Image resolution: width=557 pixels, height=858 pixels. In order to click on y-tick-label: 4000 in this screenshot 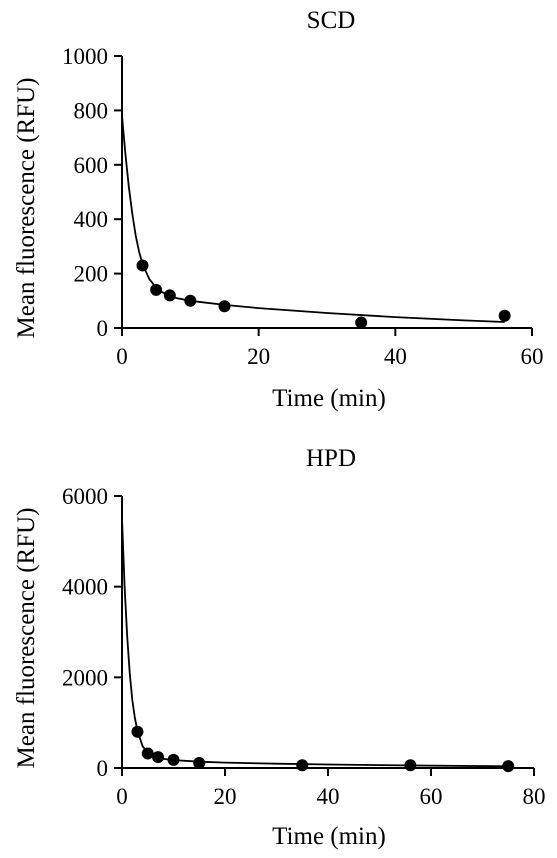, I will do `click(85, 587)`.